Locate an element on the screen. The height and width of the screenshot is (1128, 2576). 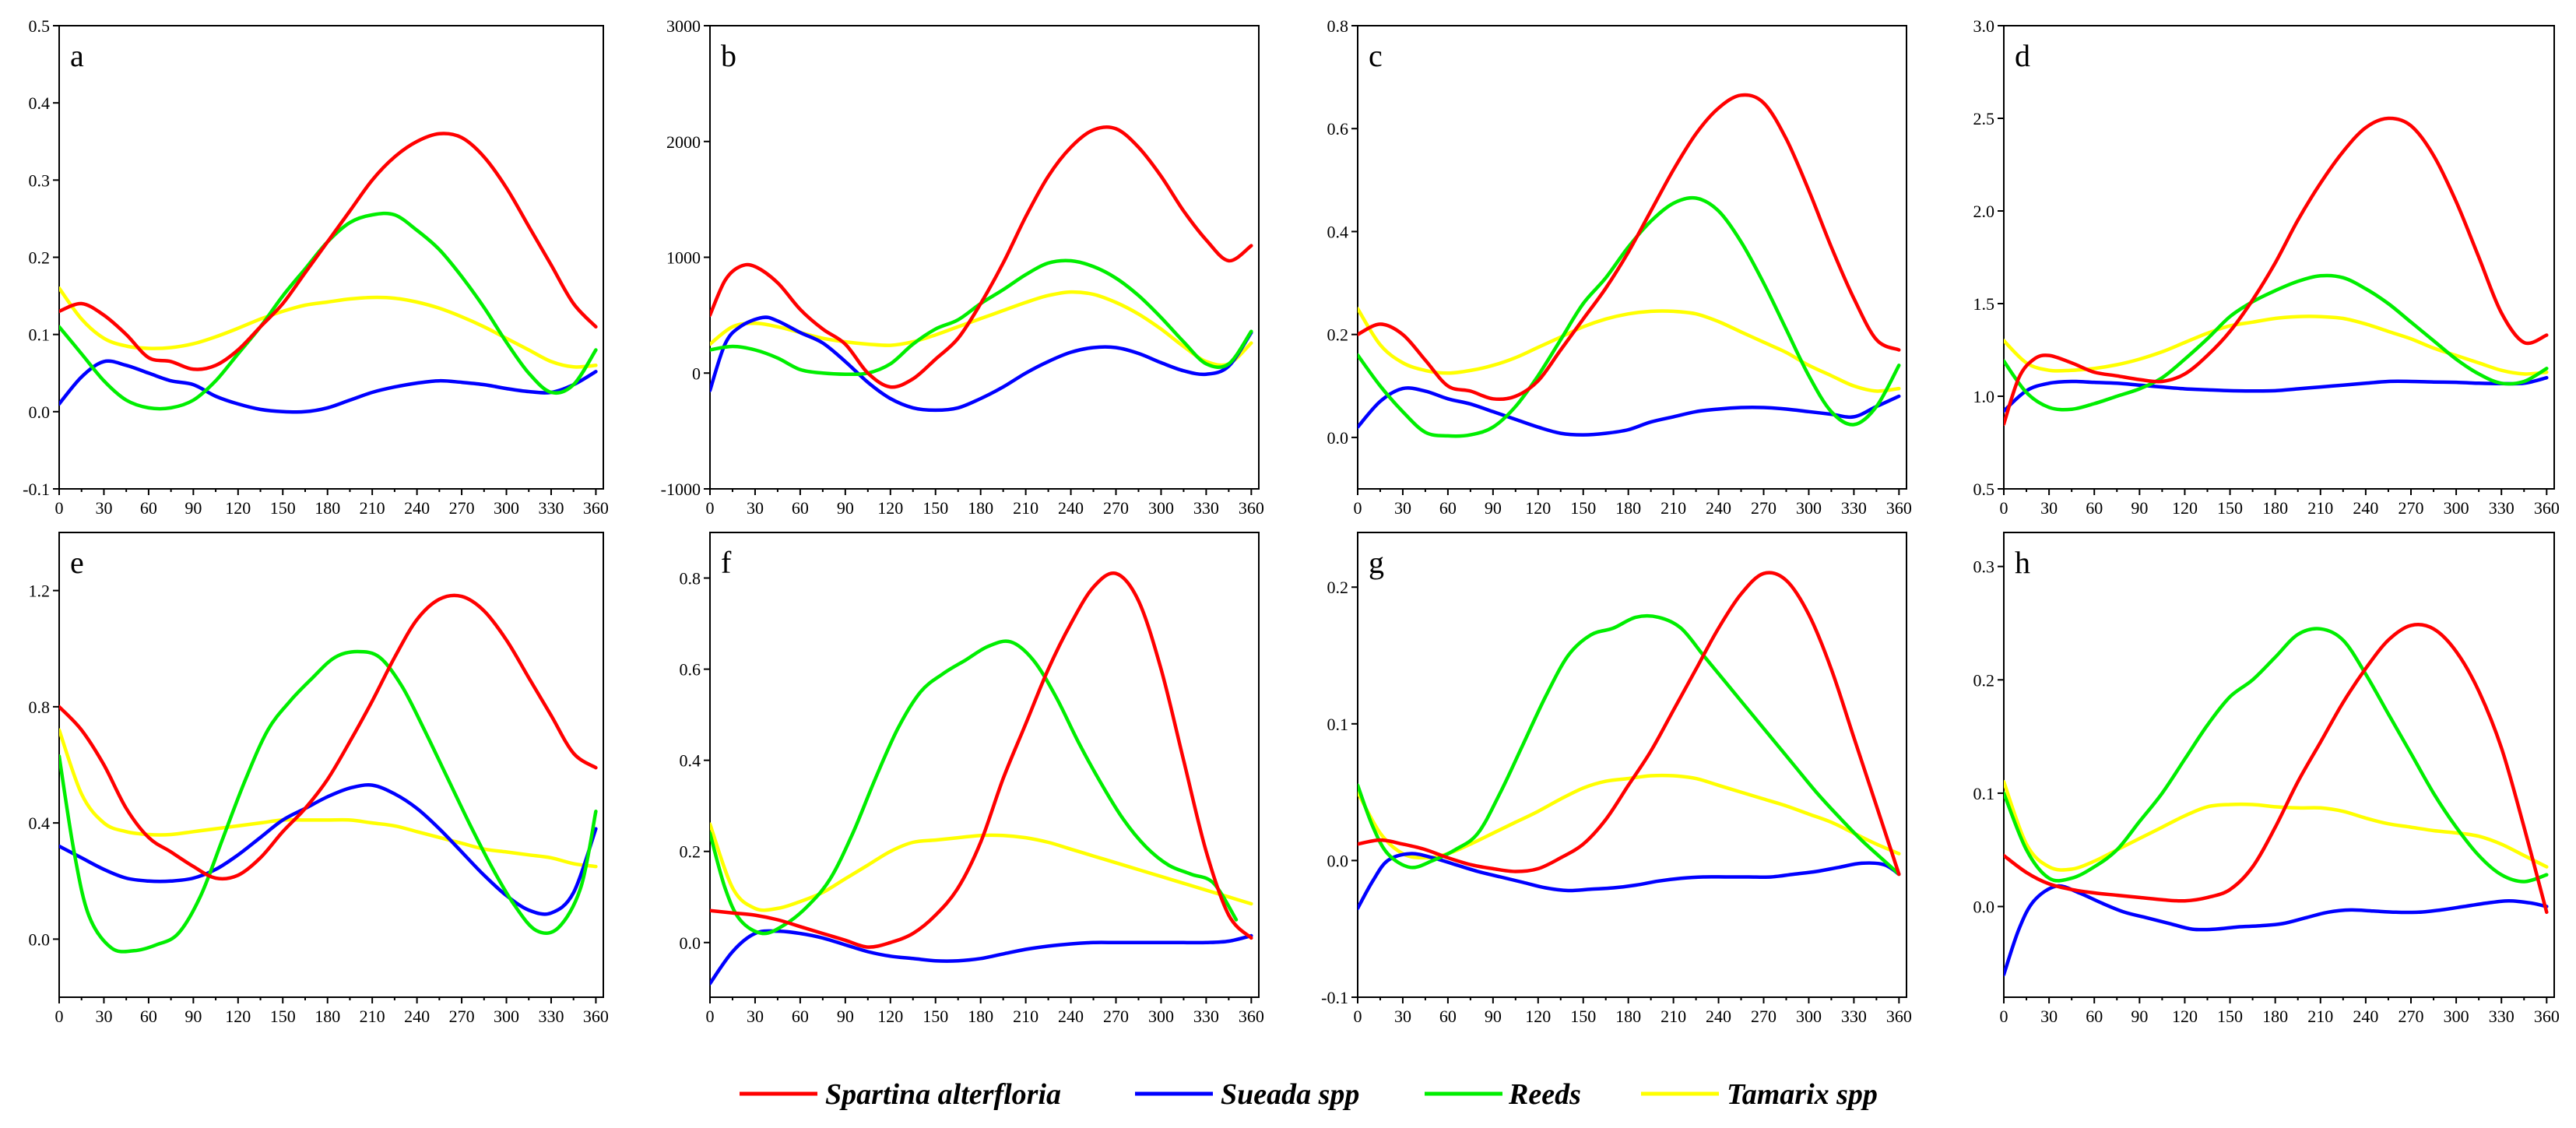
y-tick-label: 0 is located at coordinates (696, 373).